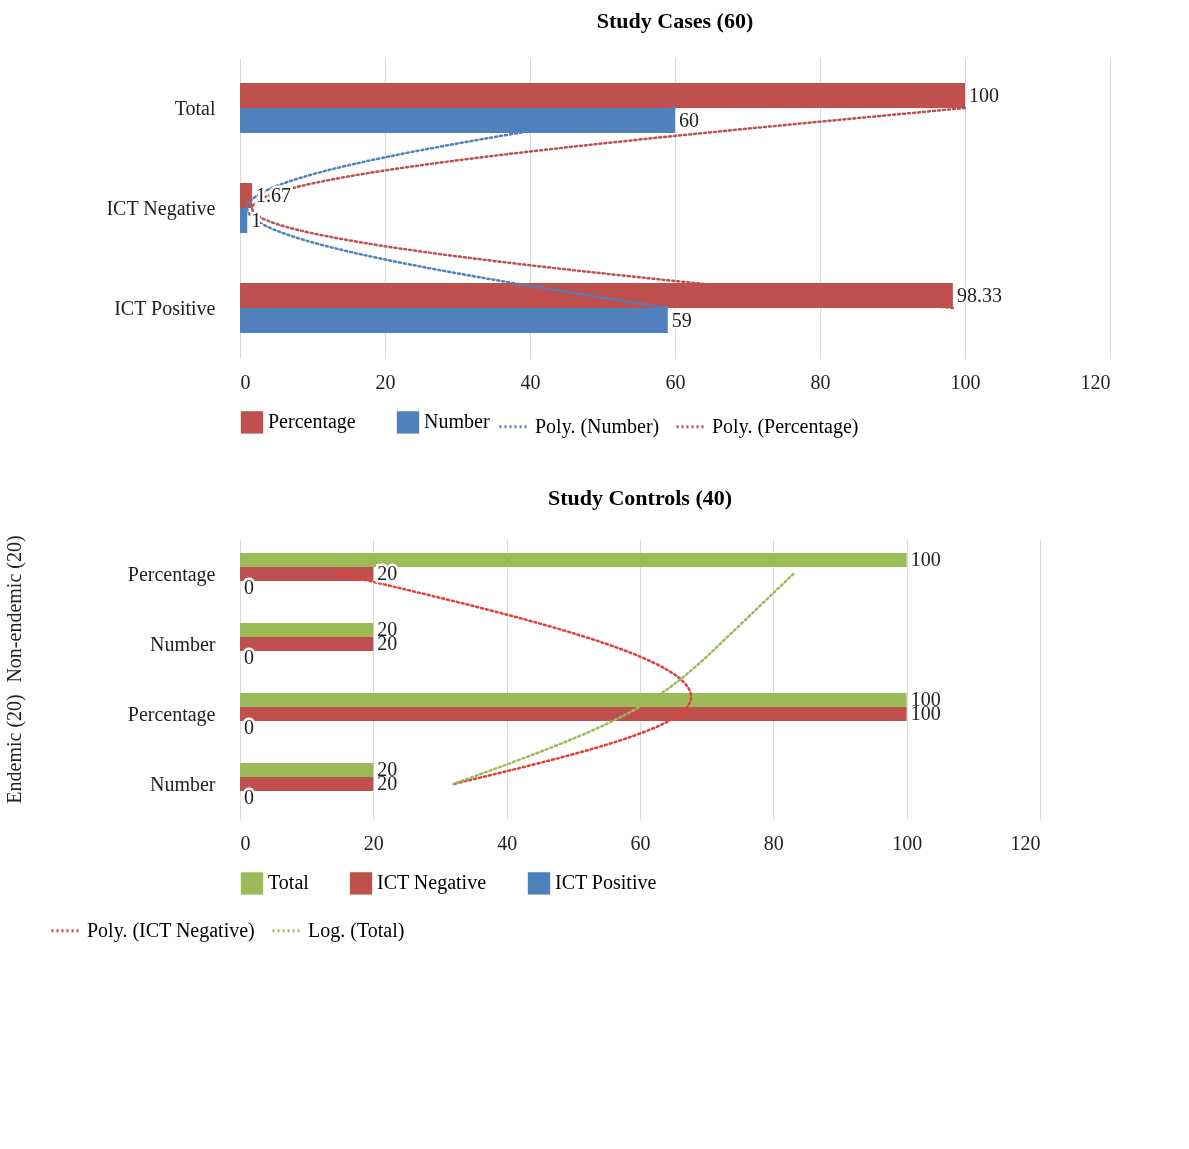 The height and width of the screenshot is (1149, 1189). Describe the element at coordinates (289, 882) in the screenshot. I see `legend-label: Total` at that location.